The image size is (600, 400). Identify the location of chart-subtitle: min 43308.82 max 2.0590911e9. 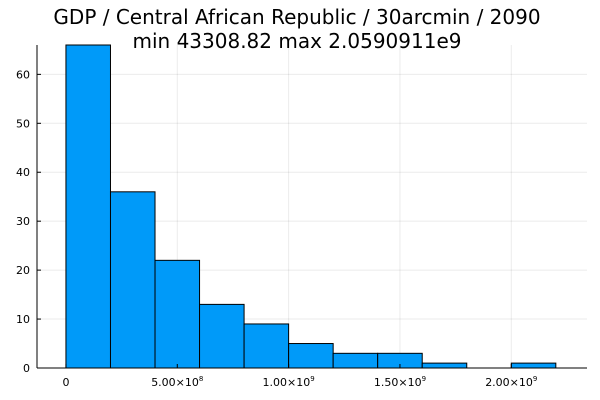
(297, 41).